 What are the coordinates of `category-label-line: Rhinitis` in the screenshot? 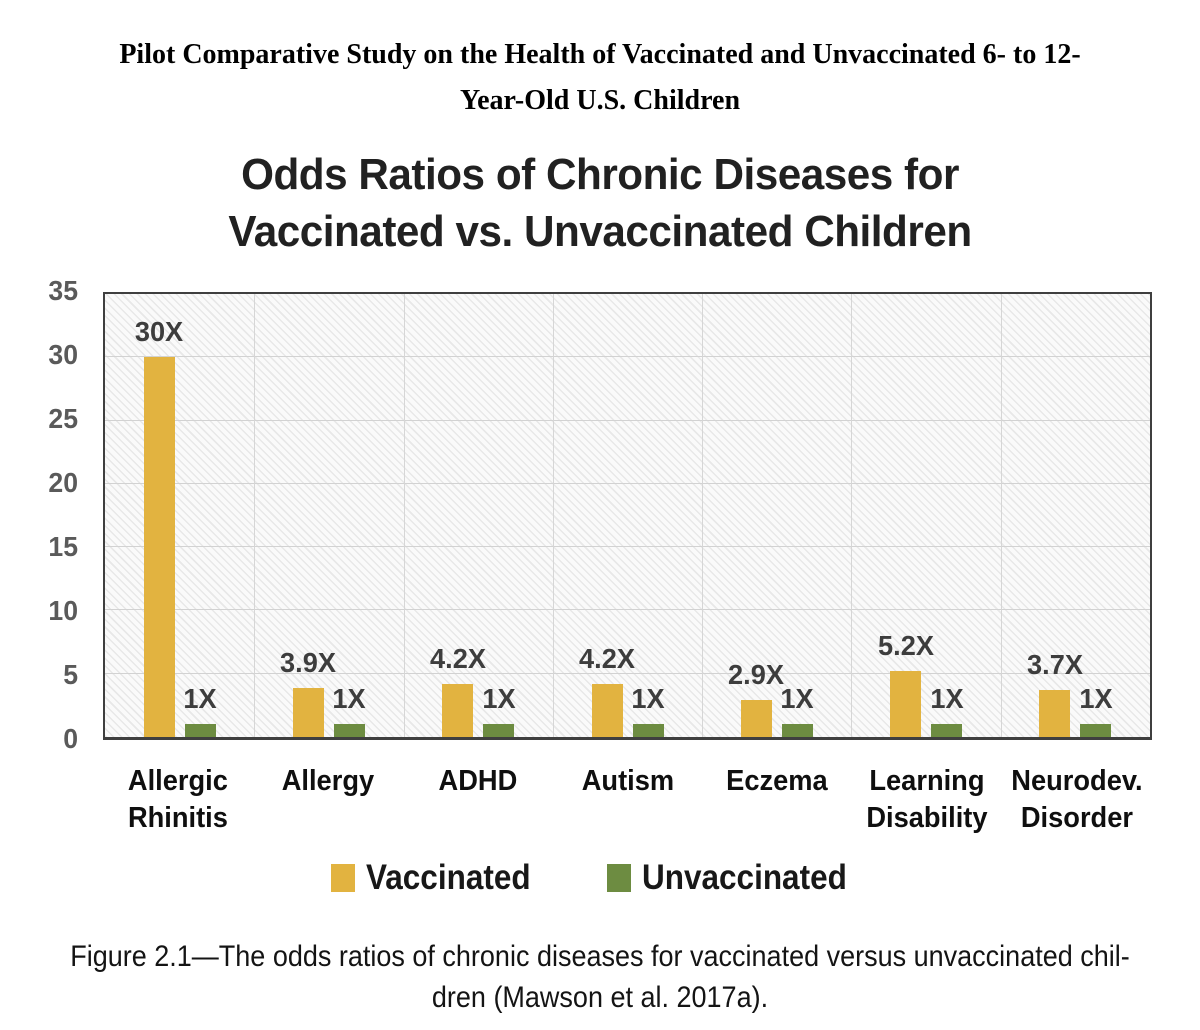 It's located at (177, 818).